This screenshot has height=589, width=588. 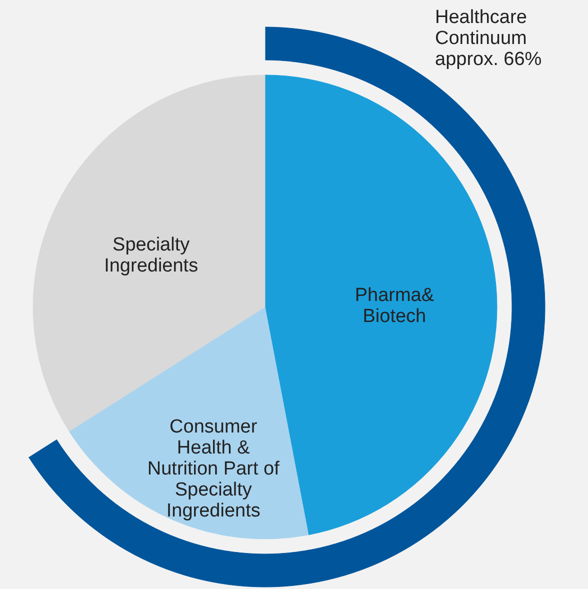 What do you see at coordinates (151, 255) in the screenshot?
I see `slice-label: Specialty Ingredients` at bounding box center [151, 255].